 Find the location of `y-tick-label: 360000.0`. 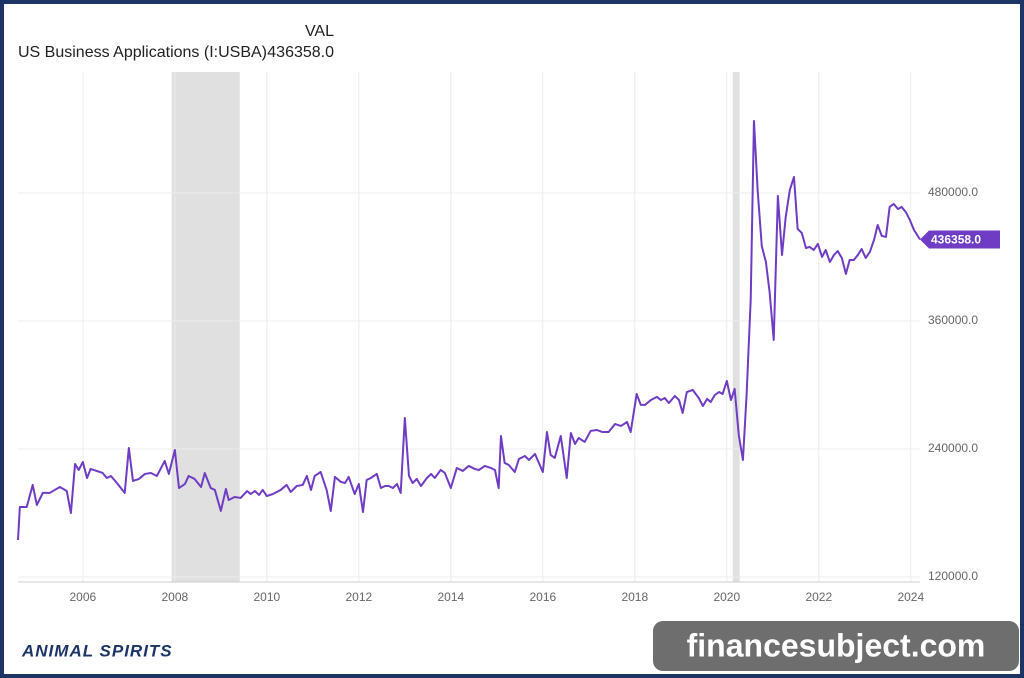

y-tick-label: 360000.0 is located at coordinates (953, 320).